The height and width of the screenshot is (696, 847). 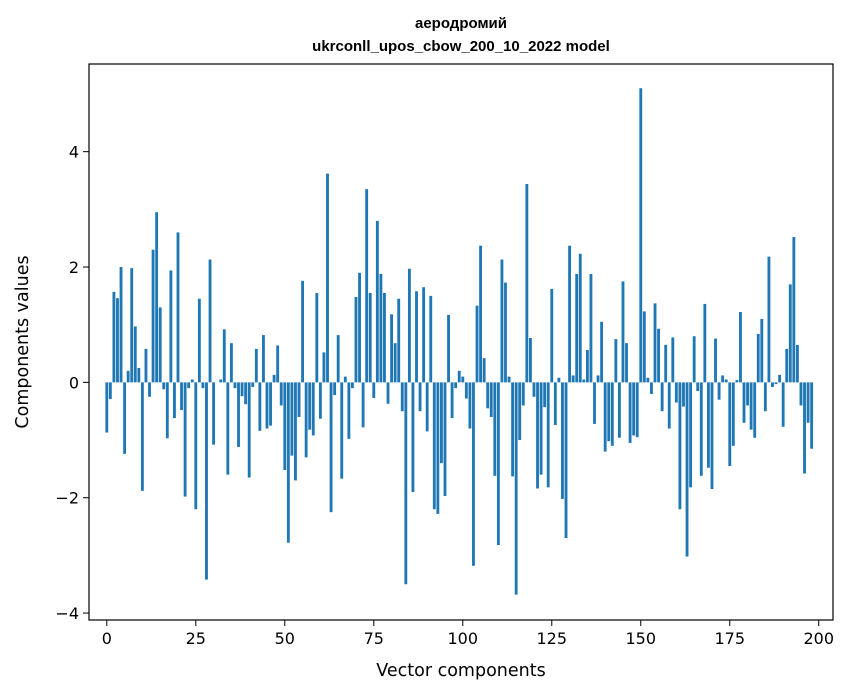 I want to click on y-tick-label: 4, so click(x=74, y=152).